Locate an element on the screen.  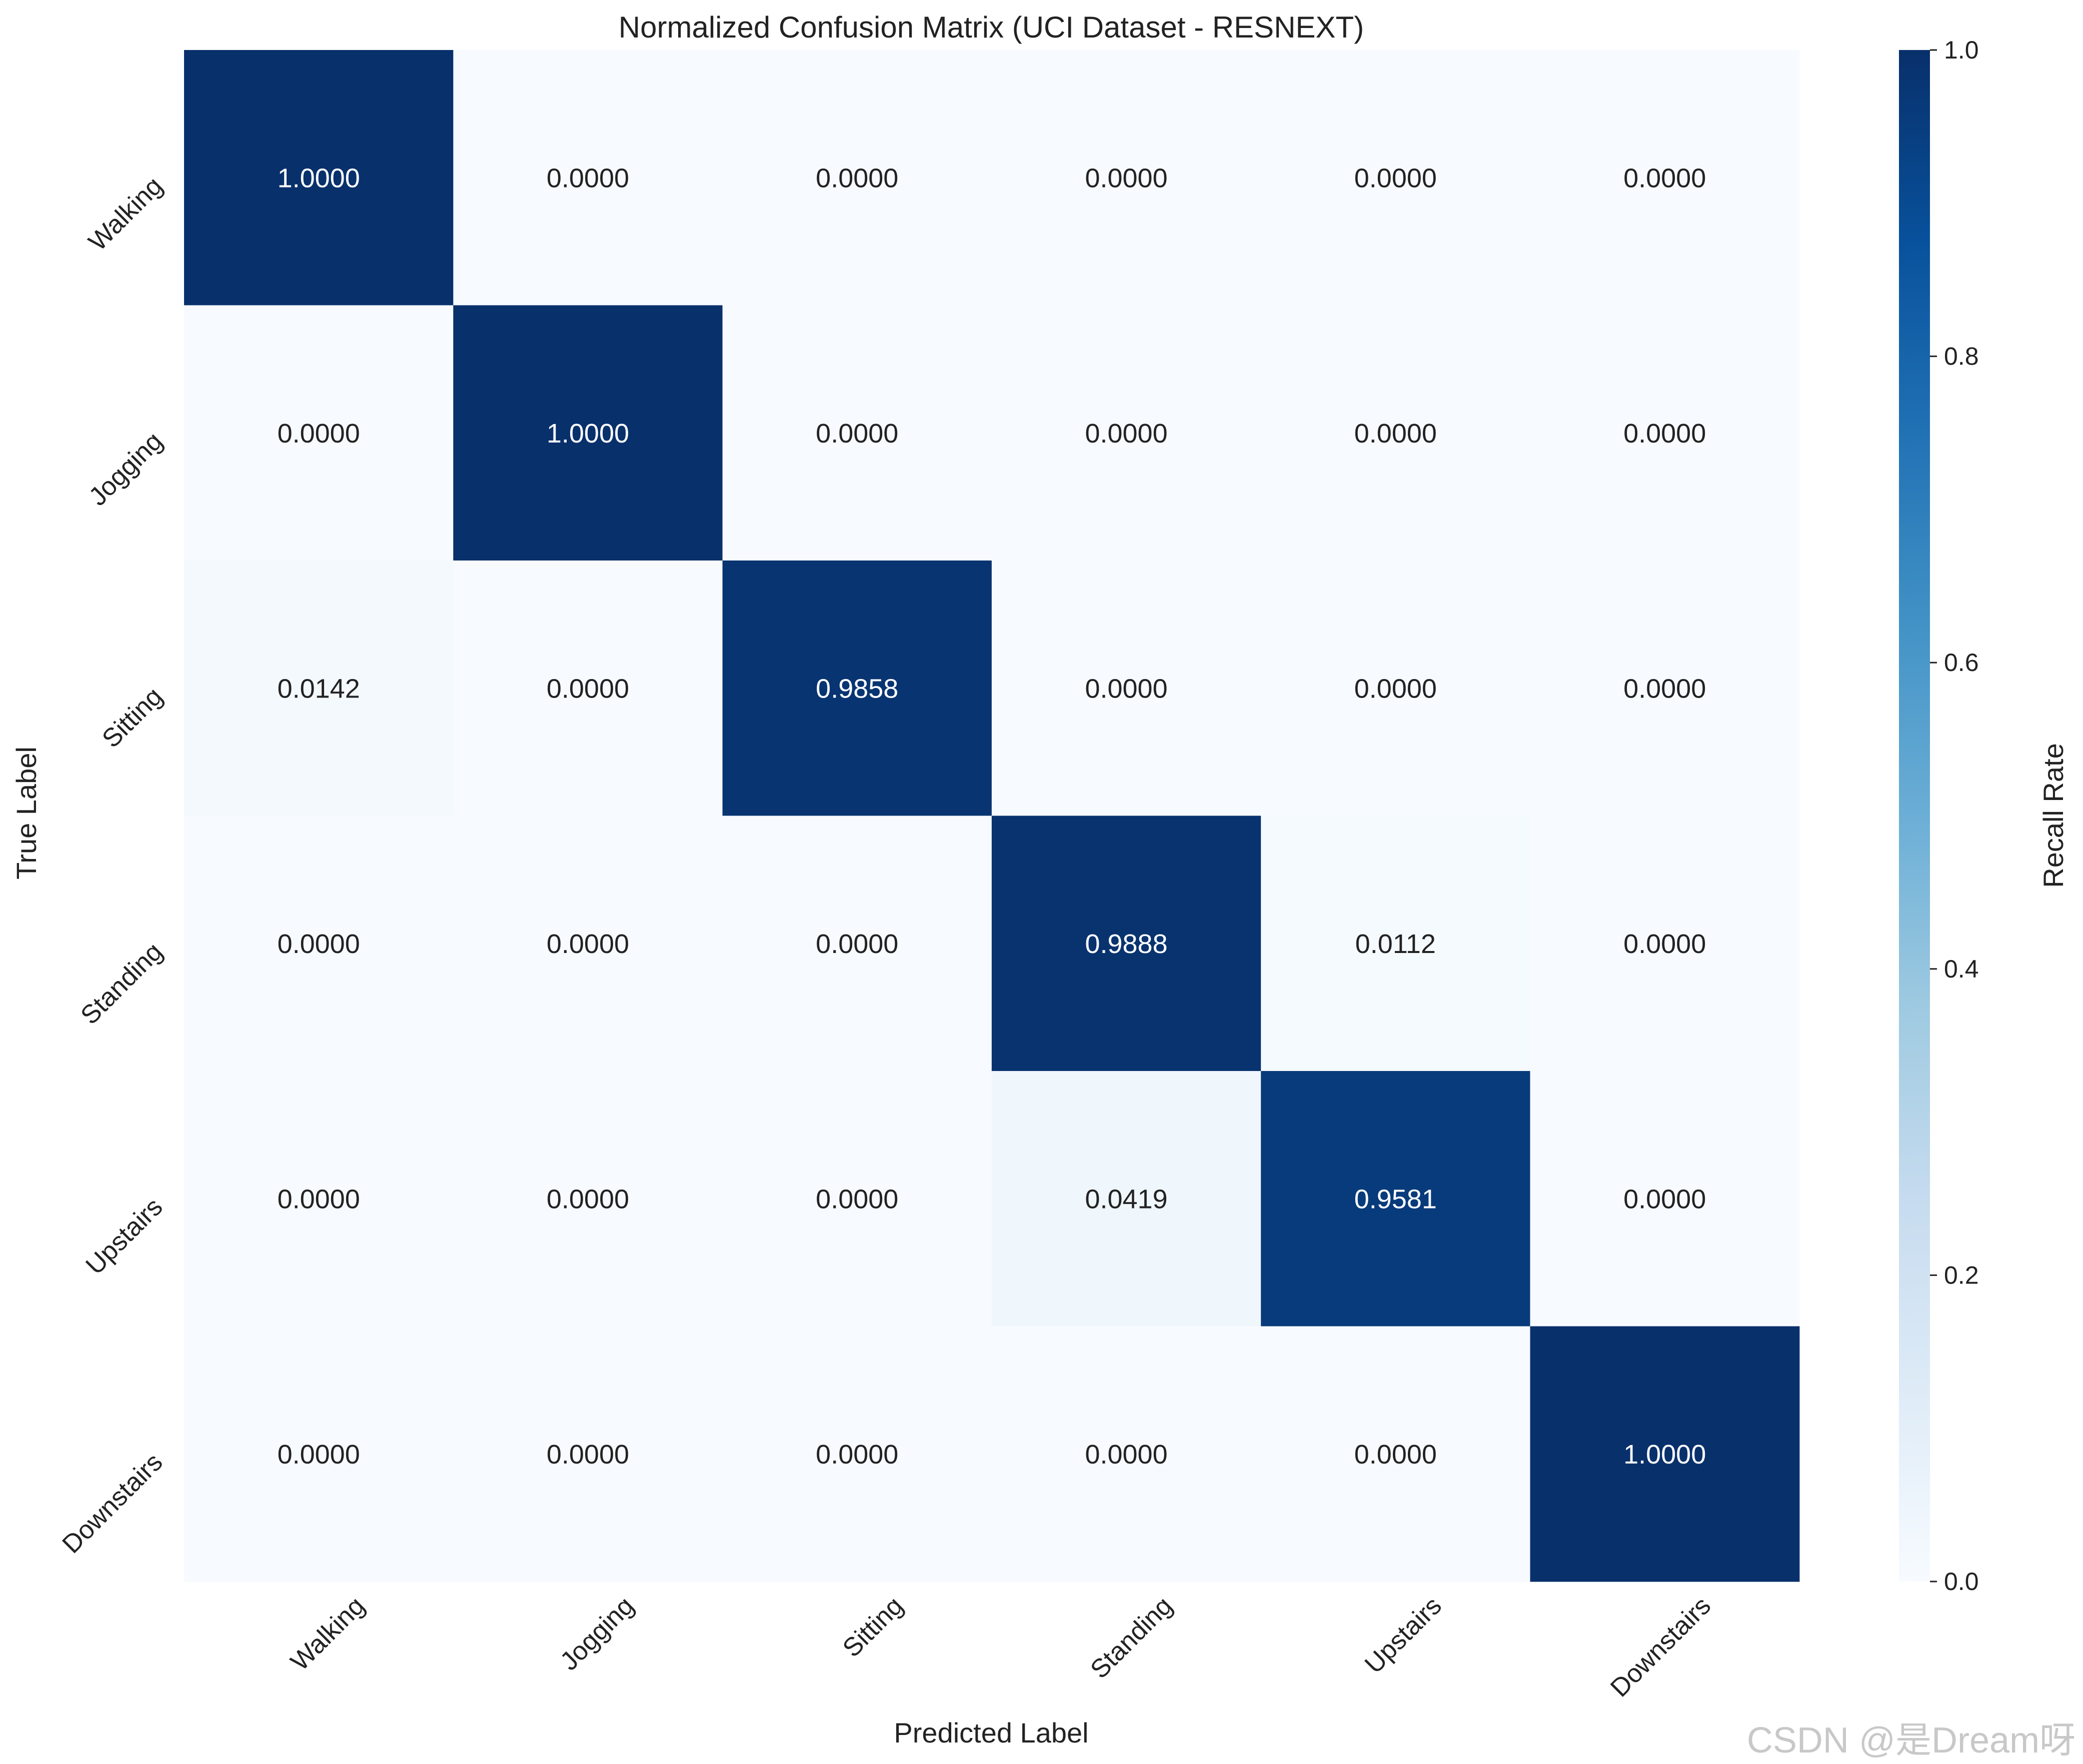
heatmap-cell-r5-c3 is located at coordinates (1126, 1454).